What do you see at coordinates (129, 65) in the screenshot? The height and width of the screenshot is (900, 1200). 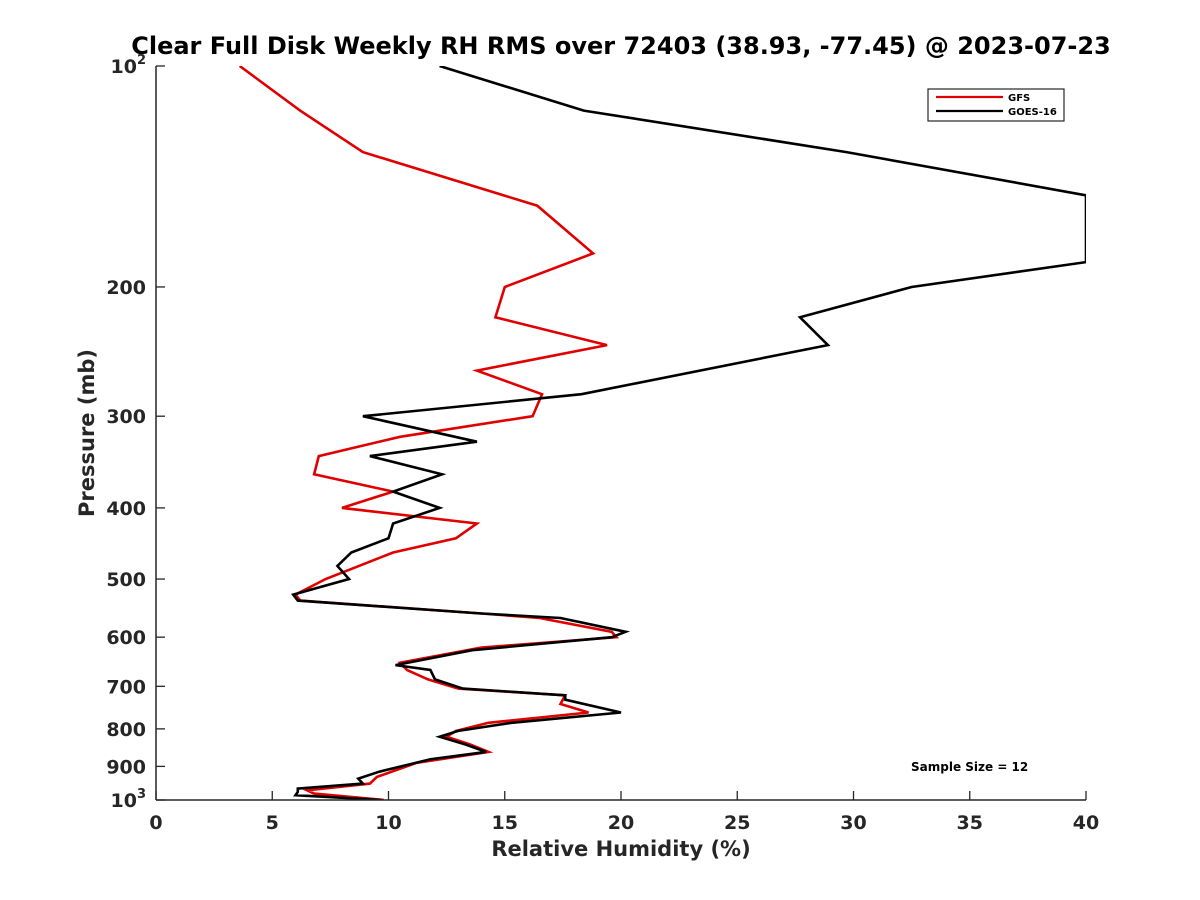 I see `y-tick-label: 10²` at bounding box center [129, 65].